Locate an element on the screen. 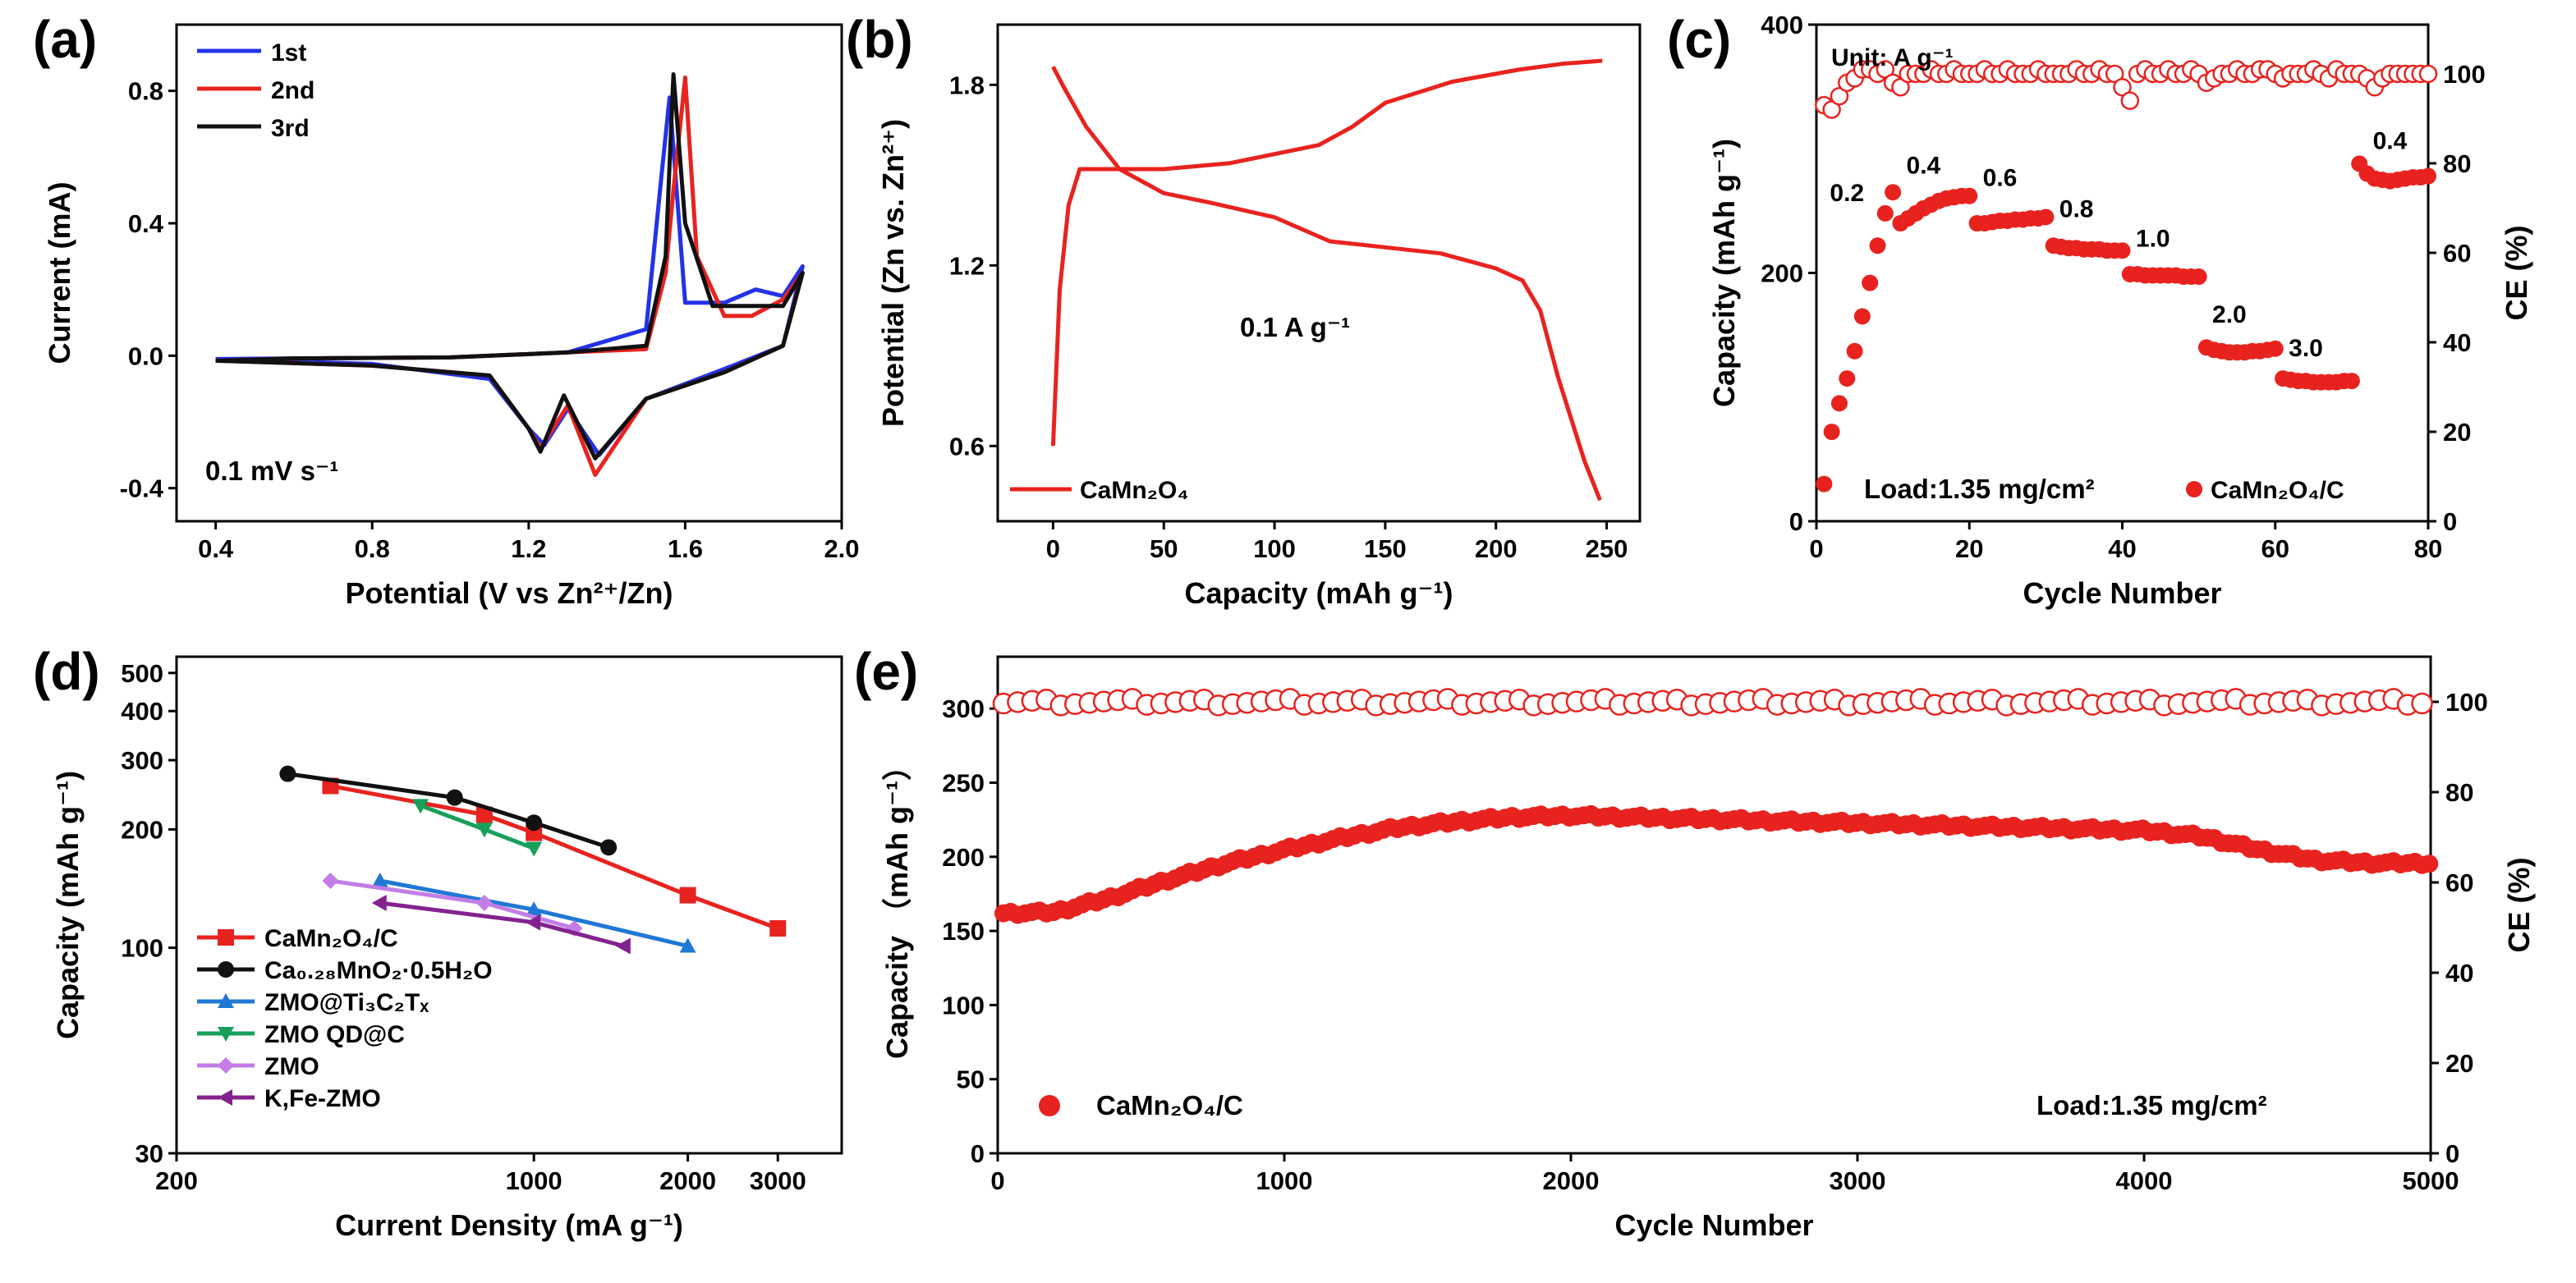  y-tick-label: 150 is located at coordinates (963, 932).